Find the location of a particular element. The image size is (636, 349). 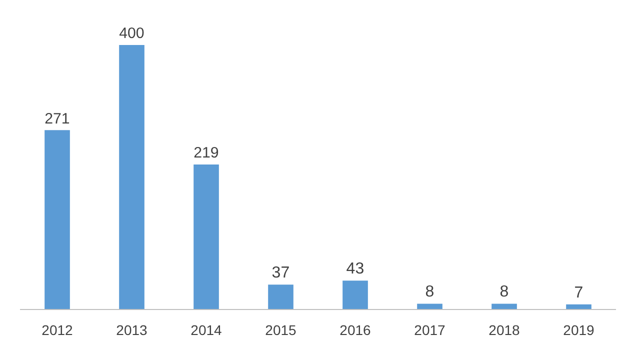

x-tick-label: 2014 is located at coordinates (206, 330).